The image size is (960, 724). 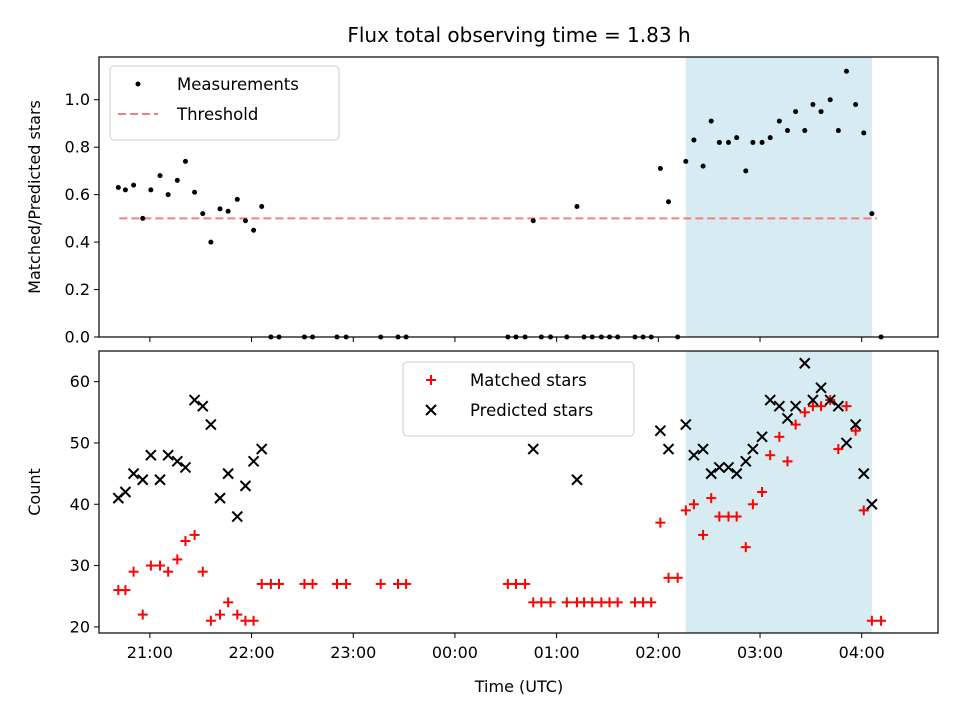 What do you see at coordinates (34, 492) in the screenshot?
I see `y-axis-label: Count` at bounding box center [34, 492].